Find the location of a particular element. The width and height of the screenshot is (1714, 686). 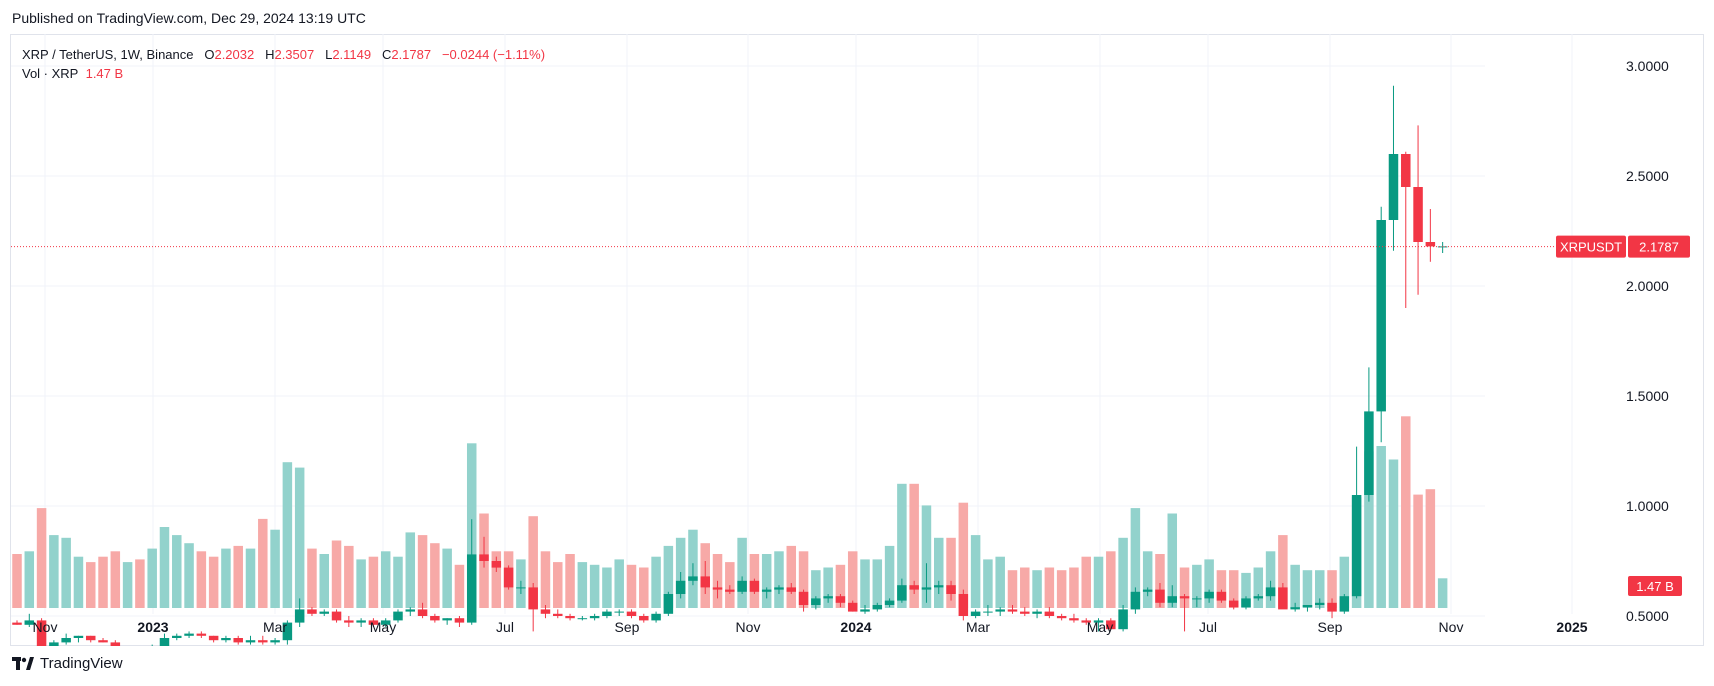

y-tick-label: 2.0000 is located at coordinates (1647, 286).